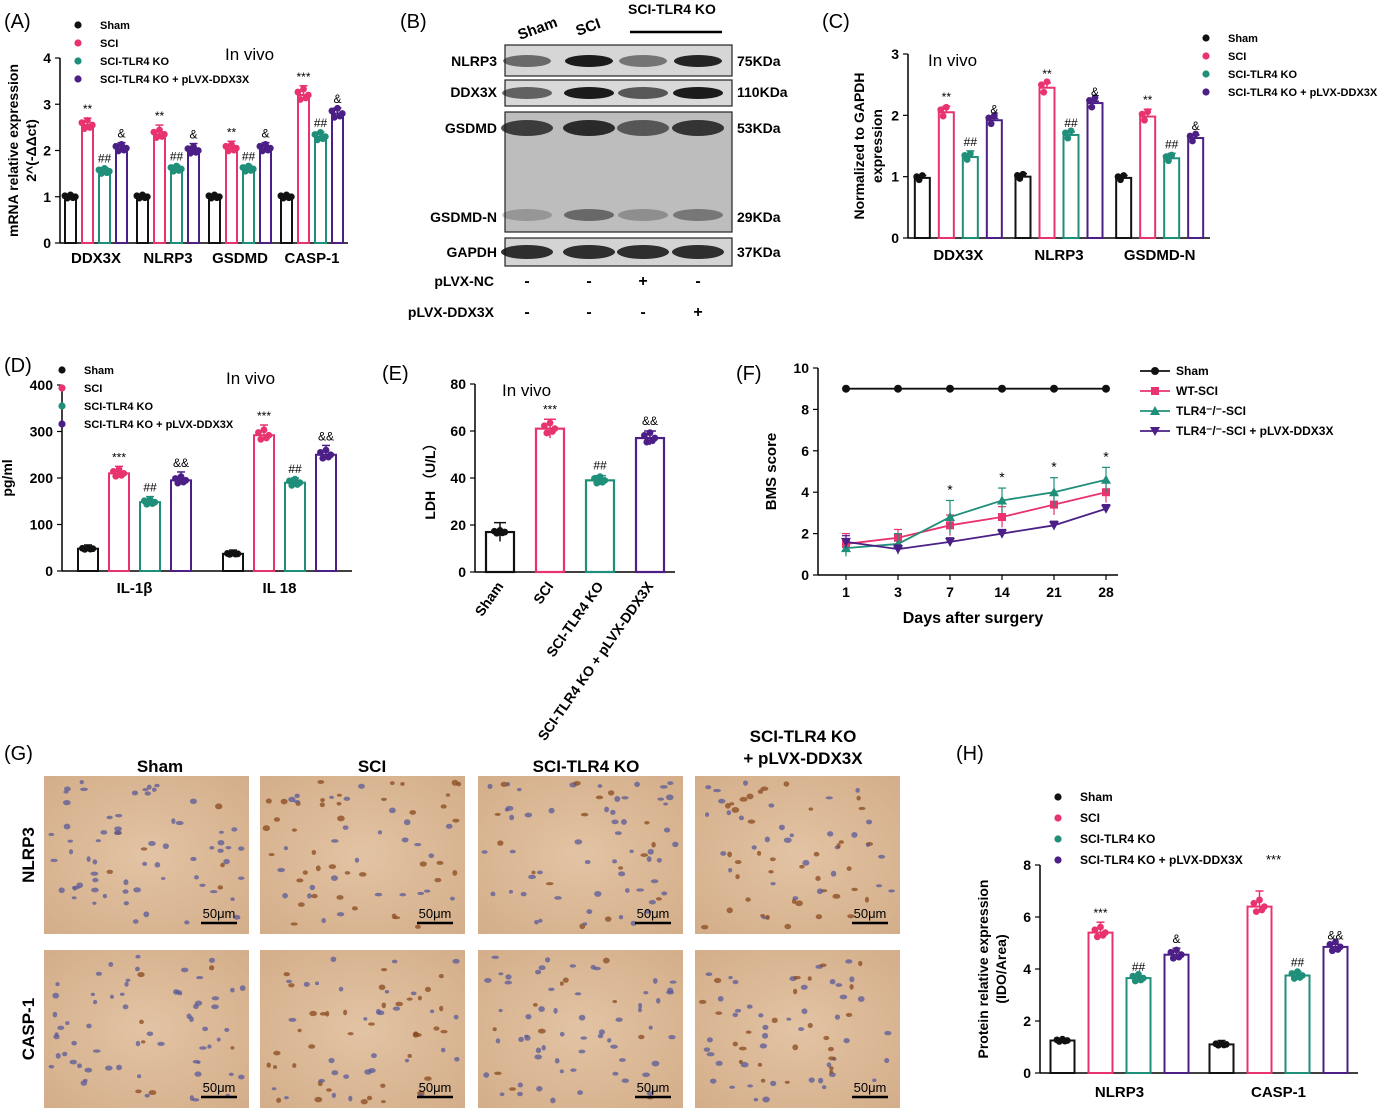 This screenshot has height=1110, width=1378. I want to click on chart-c-y-label: expression, so click(877, 146).